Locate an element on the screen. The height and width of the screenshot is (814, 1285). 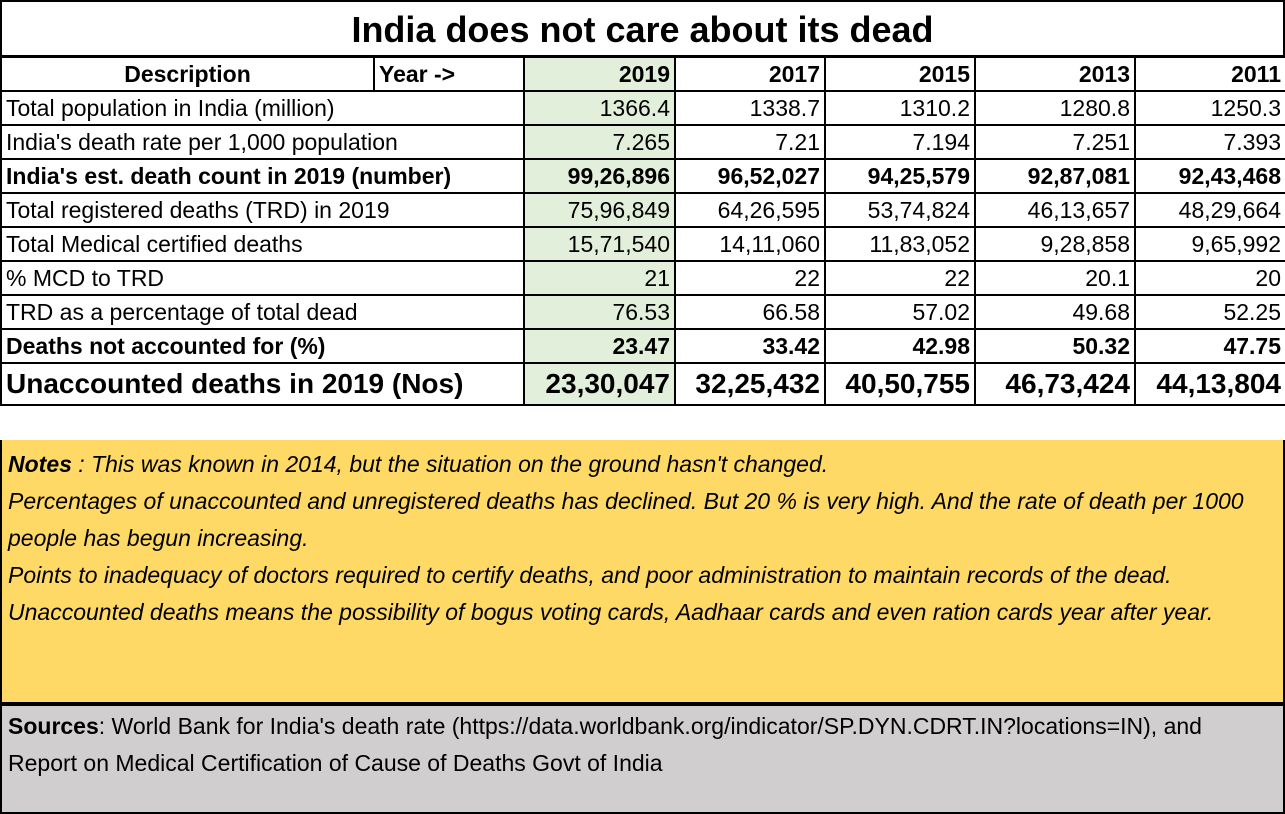
cell-value: 33.42 is located at coordinates (750, 346).